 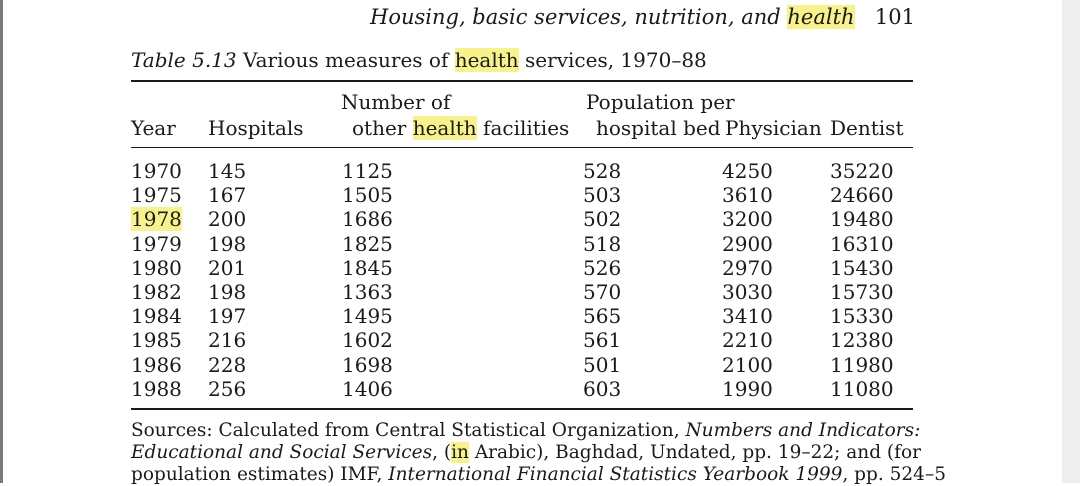 What do you see at coordinates (520, 268) in the screenshot?
I see `table-row: 1980 201 1845 526 2970 15430` at bounding box center [520, 268].